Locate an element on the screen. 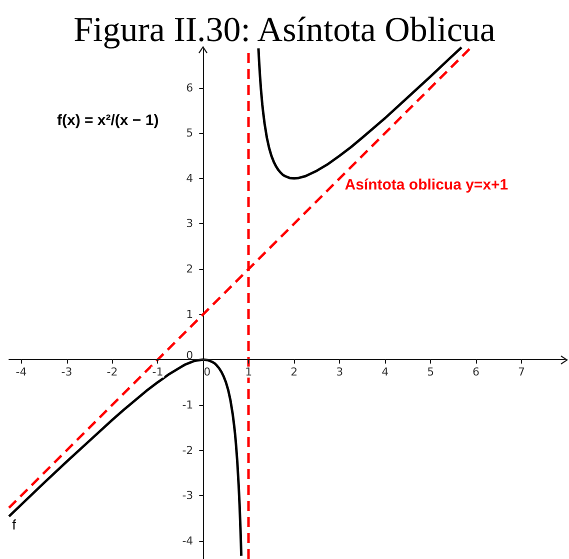 Image resolution: width=569 pixels, height=559 pixels. y-tick-label: 1 is located at coordinates (190, 314).